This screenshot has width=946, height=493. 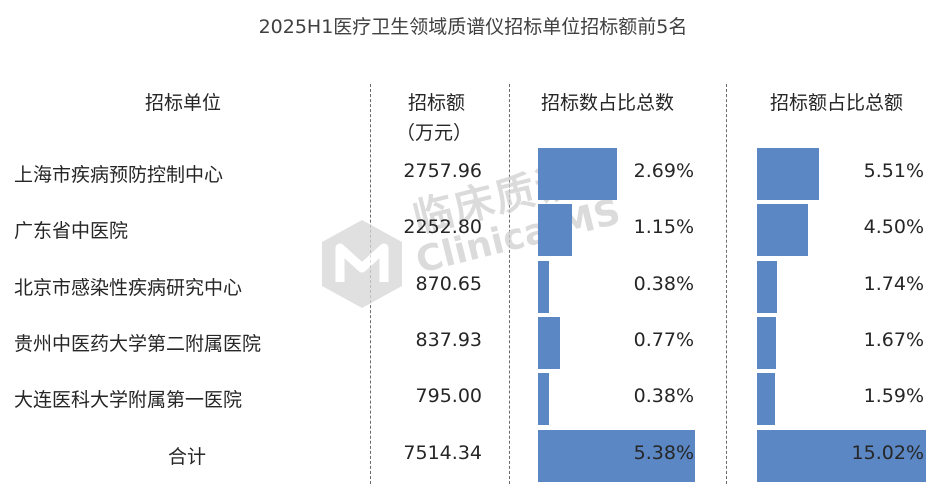 I want to click on count-share-label: 0.77%, so click(x=663, y=339).